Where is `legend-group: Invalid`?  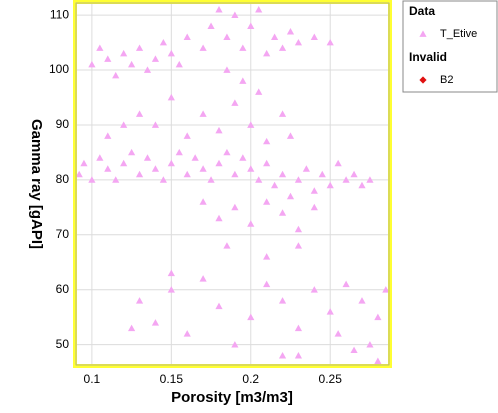
legend-group: Invalid is located at coordinates (428, 57).